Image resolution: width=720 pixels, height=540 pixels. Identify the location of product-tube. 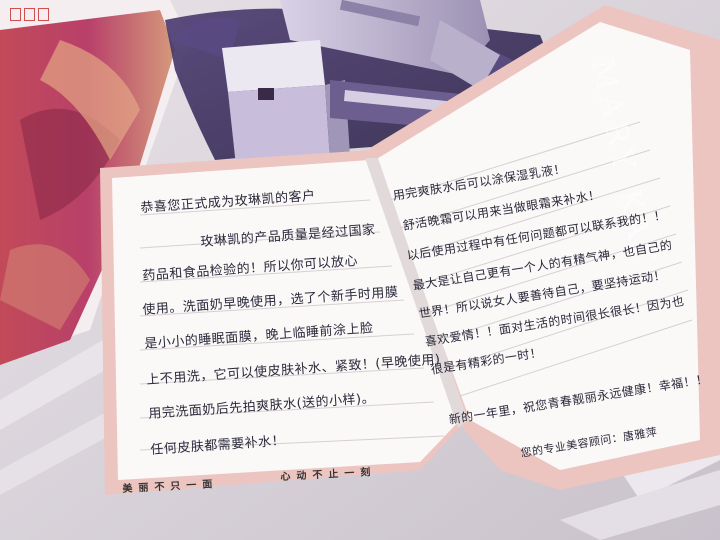
(390, 45).